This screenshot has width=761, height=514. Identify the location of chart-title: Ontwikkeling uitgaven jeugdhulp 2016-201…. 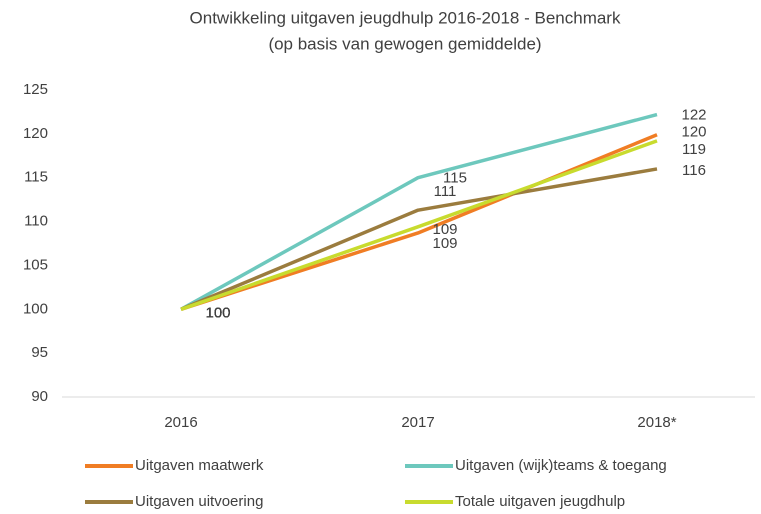
(405, 17).